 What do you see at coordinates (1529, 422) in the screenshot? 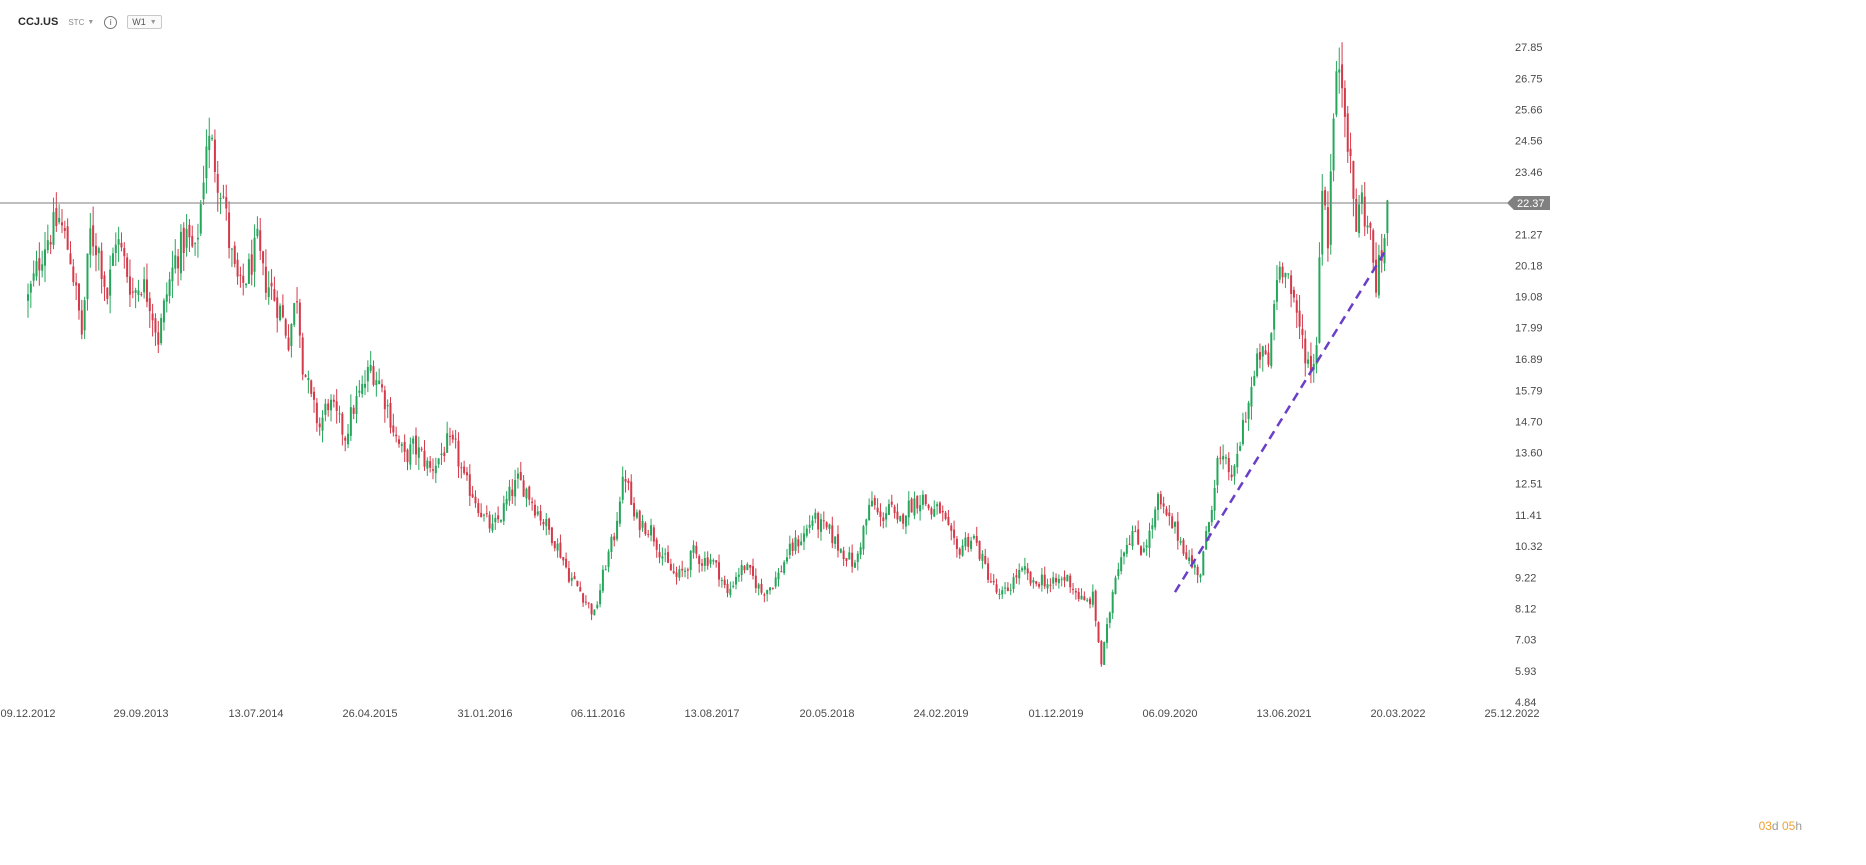
I see `y-tick-label: 14.70` at bounding box center [1529, 422].